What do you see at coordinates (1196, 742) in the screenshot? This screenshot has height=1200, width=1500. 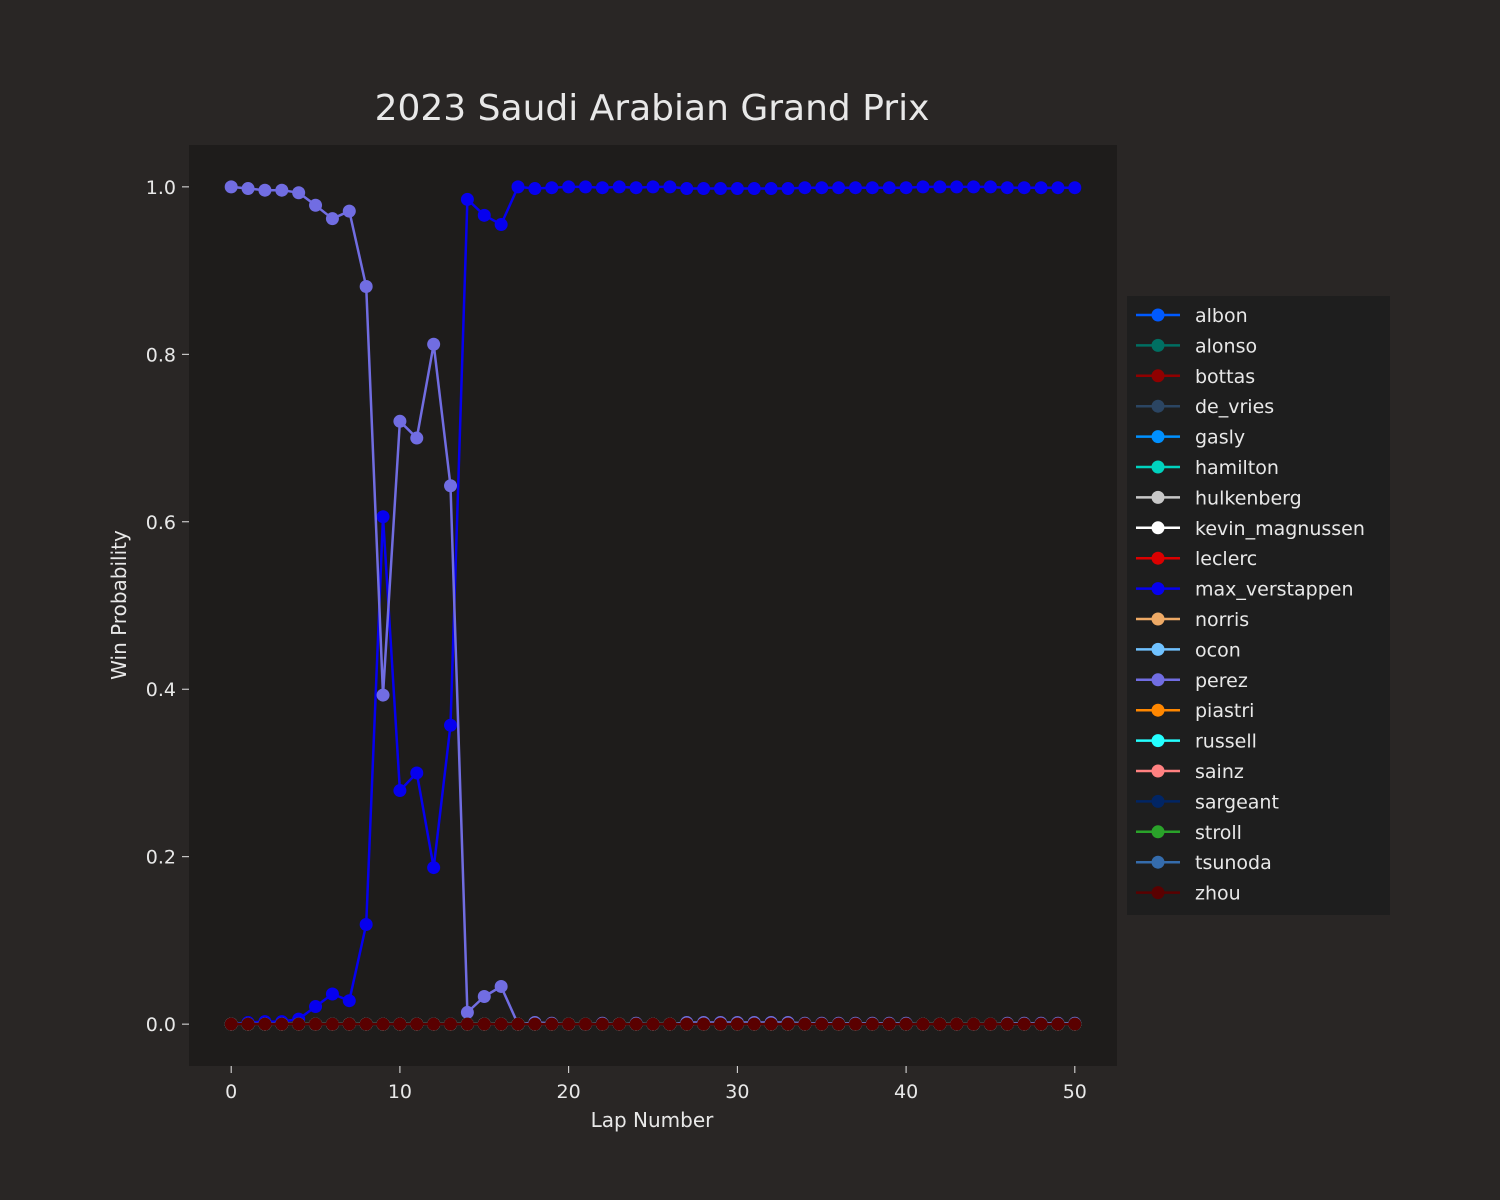 I see `legend-item-russell: russell` at bounding box center [1196, 742].